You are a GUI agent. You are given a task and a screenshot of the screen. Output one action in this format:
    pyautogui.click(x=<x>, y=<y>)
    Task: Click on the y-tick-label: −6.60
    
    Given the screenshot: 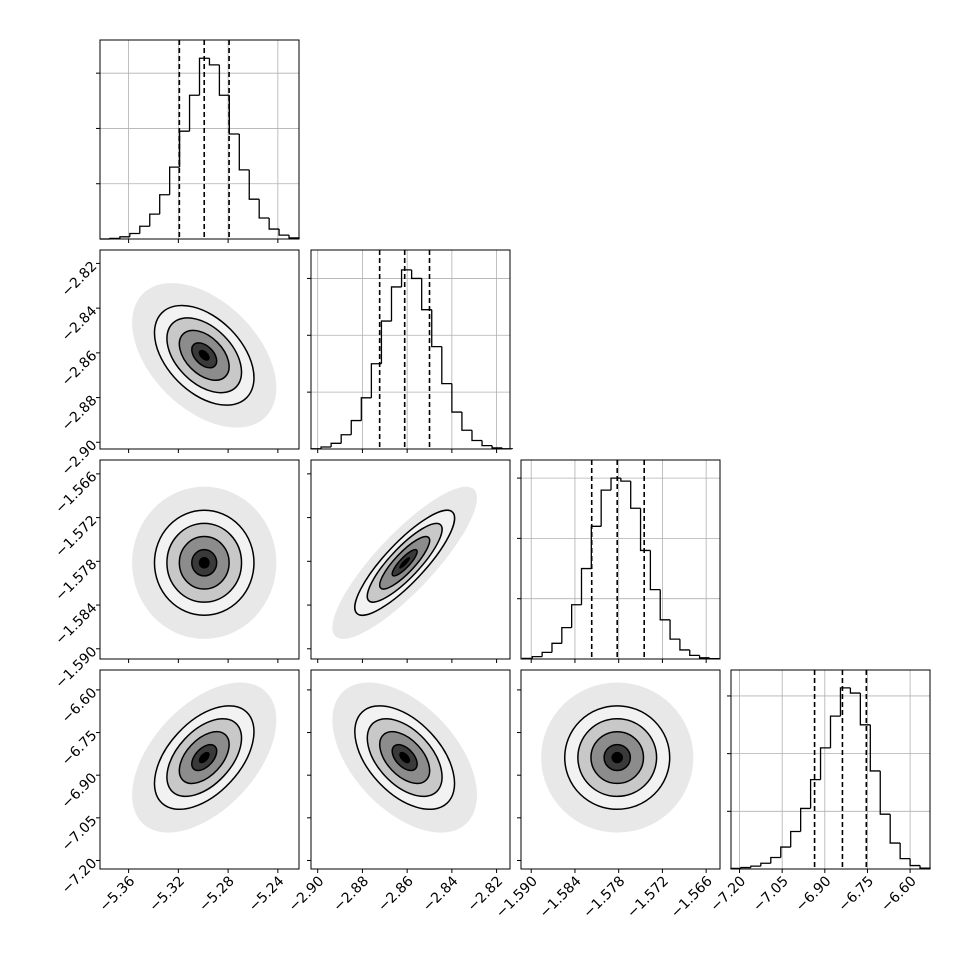 What is the action you would take?
    pyautogui.click(x=80, y=706)
    